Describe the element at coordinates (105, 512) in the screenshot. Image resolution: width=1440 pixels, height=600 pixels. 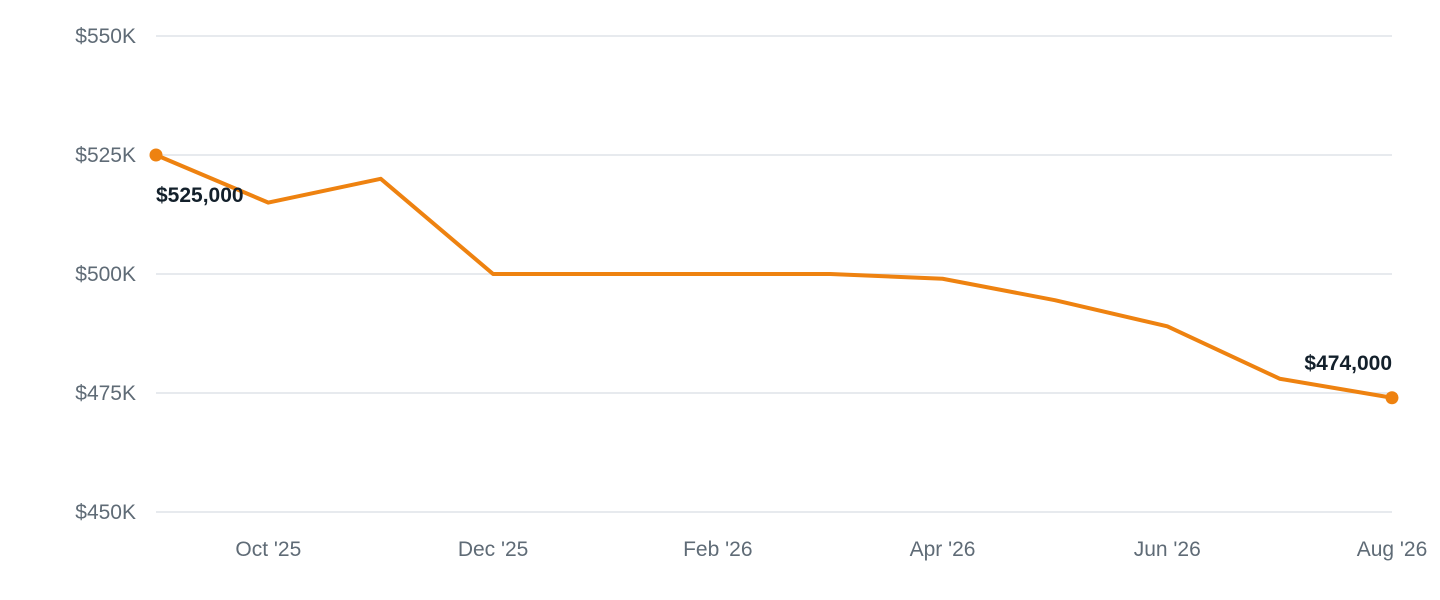
I see `y-tick-label: $450K` at that location.